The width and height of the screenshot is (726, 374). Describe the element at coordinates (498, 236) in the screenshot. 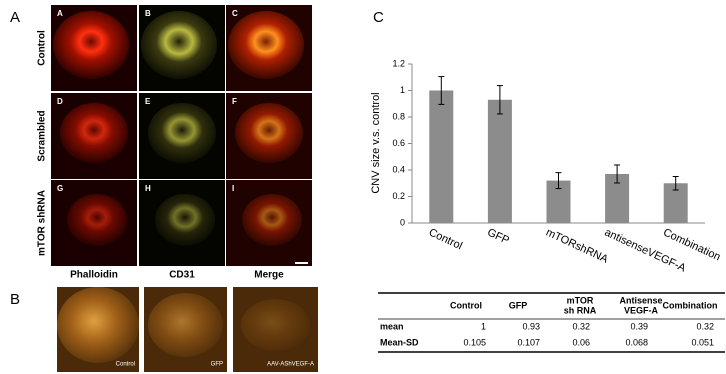

I see `x-tick-label: GFP` at that location.